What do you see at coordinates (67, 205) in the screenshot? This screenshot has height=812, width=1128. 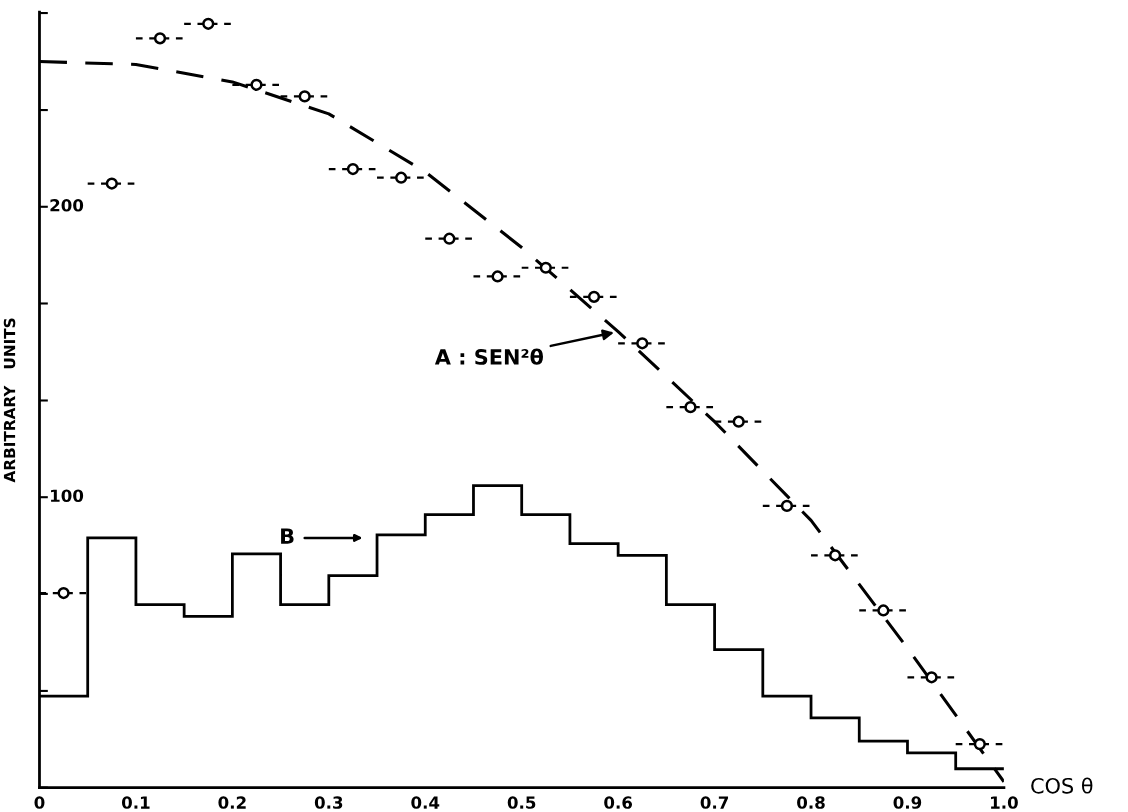 I see `y-tick-label: 200` at bounding box center [67, 205].